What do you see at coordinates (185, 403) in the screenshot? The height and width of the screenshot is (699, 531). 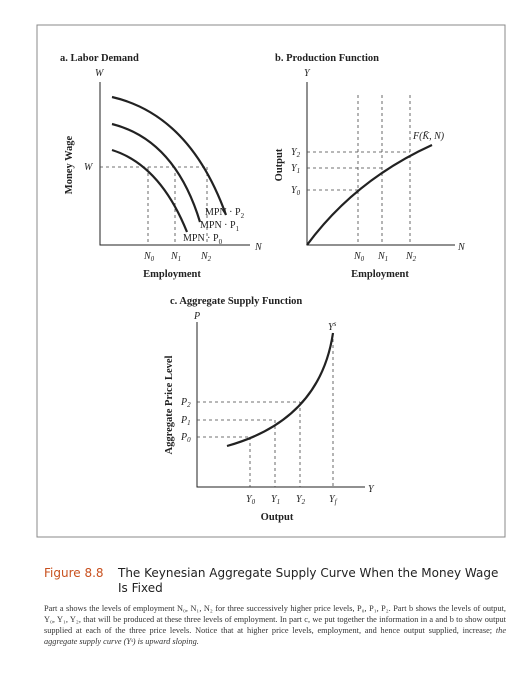 I see `tick-label: P2` at bounding box center [185, 403].